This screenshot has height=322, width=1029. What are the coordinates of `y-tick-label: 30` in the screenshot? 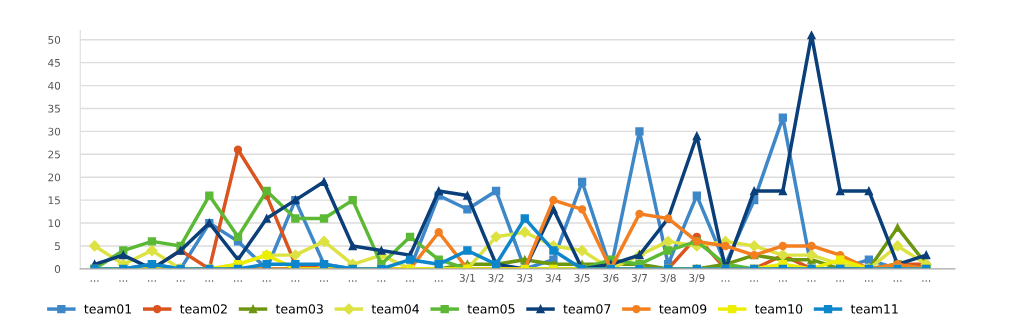 It's located at (54, 131).